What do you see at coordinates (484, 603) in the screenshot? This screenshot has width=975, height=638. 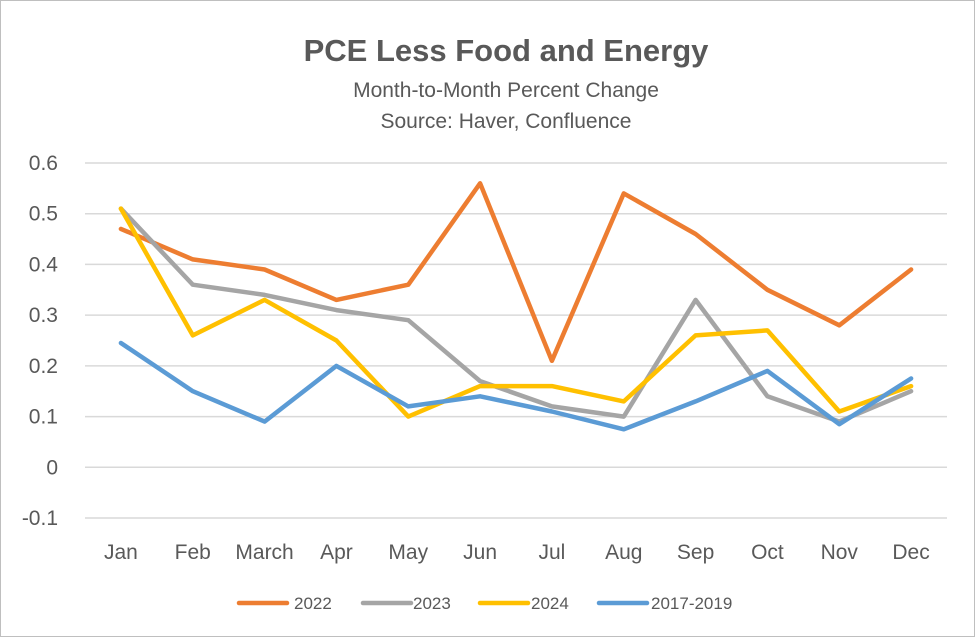 I see `legend: 2022 2023 2024 2017-2019` at bounding box center [484, 603].